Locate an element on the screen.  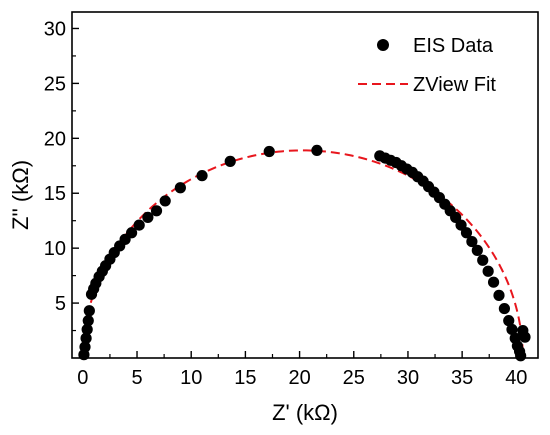
y-tick-label: 25 is located at coordinates (55, 84).